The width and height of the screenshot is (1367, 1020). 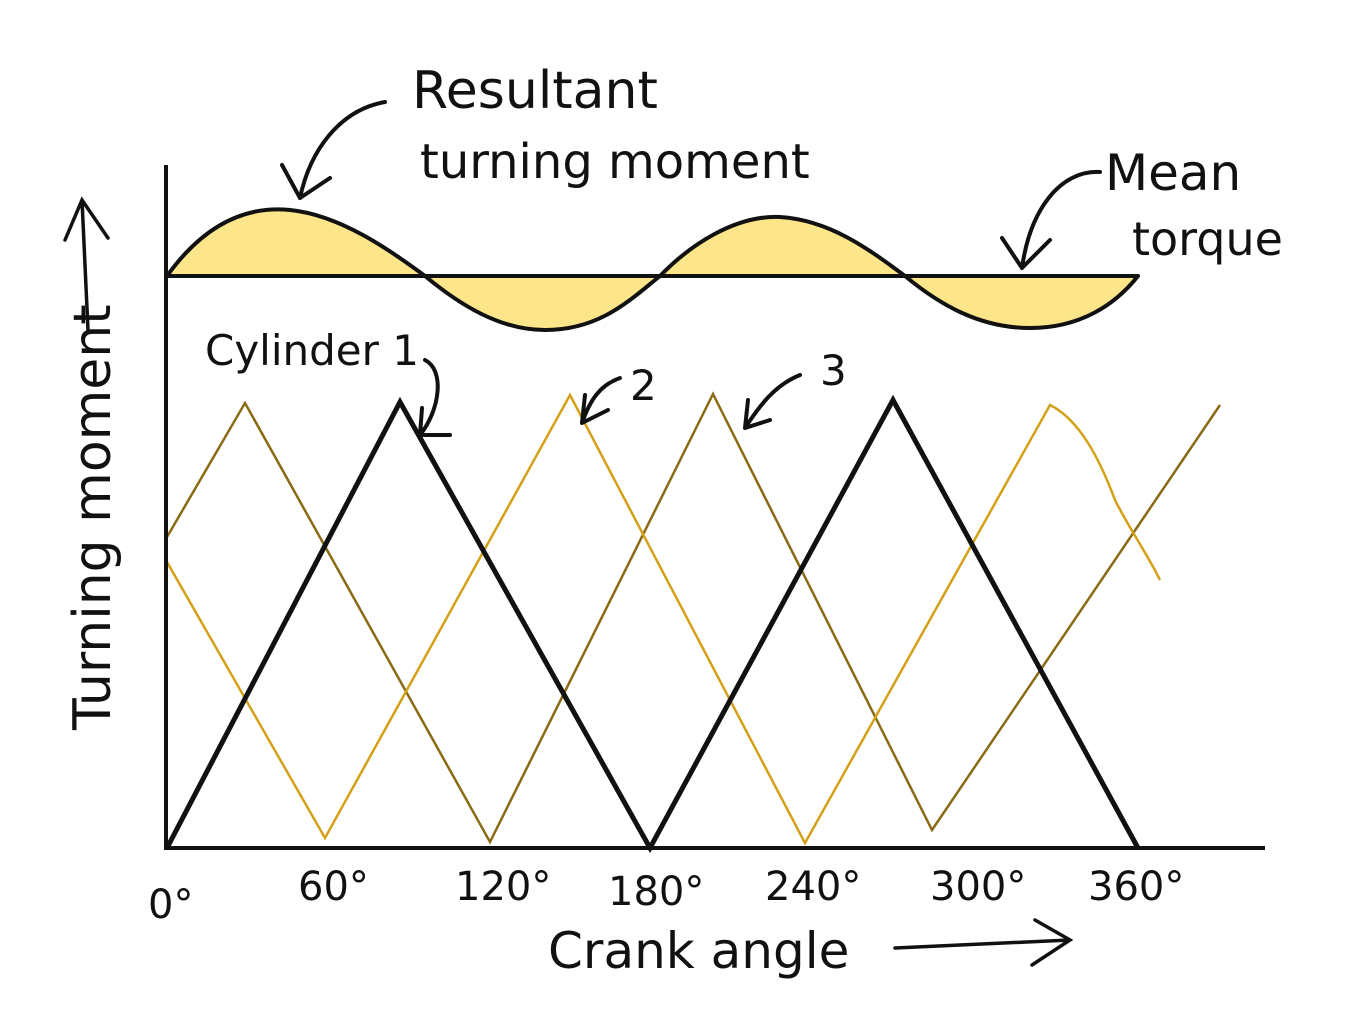 I want to click on x-tick-label: 360°, so click(x=1136, y=887).